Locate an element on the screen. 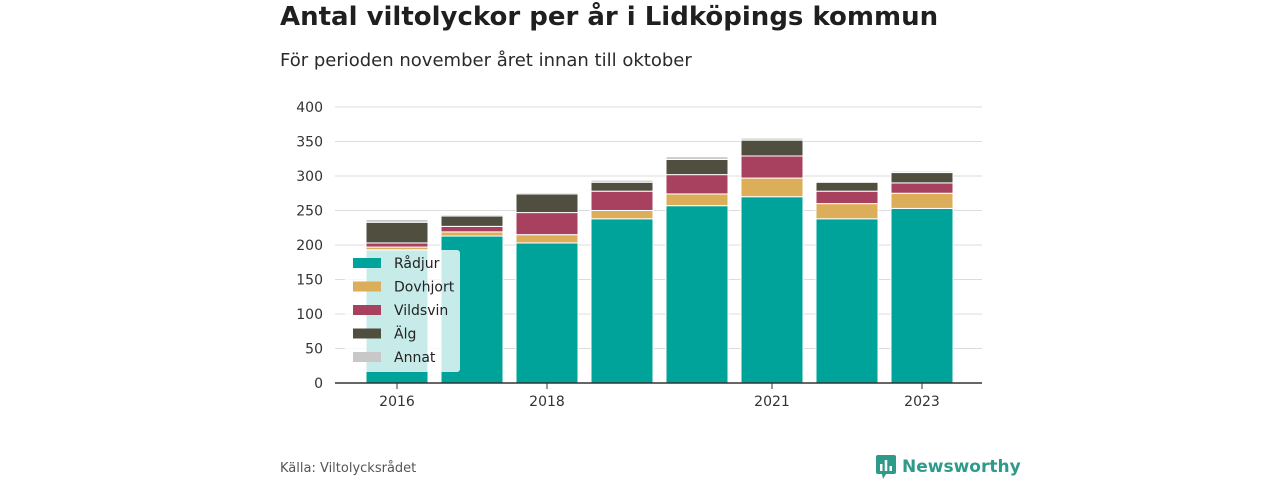  brand-name: Newsworthy is located at coordinates (961, 467).